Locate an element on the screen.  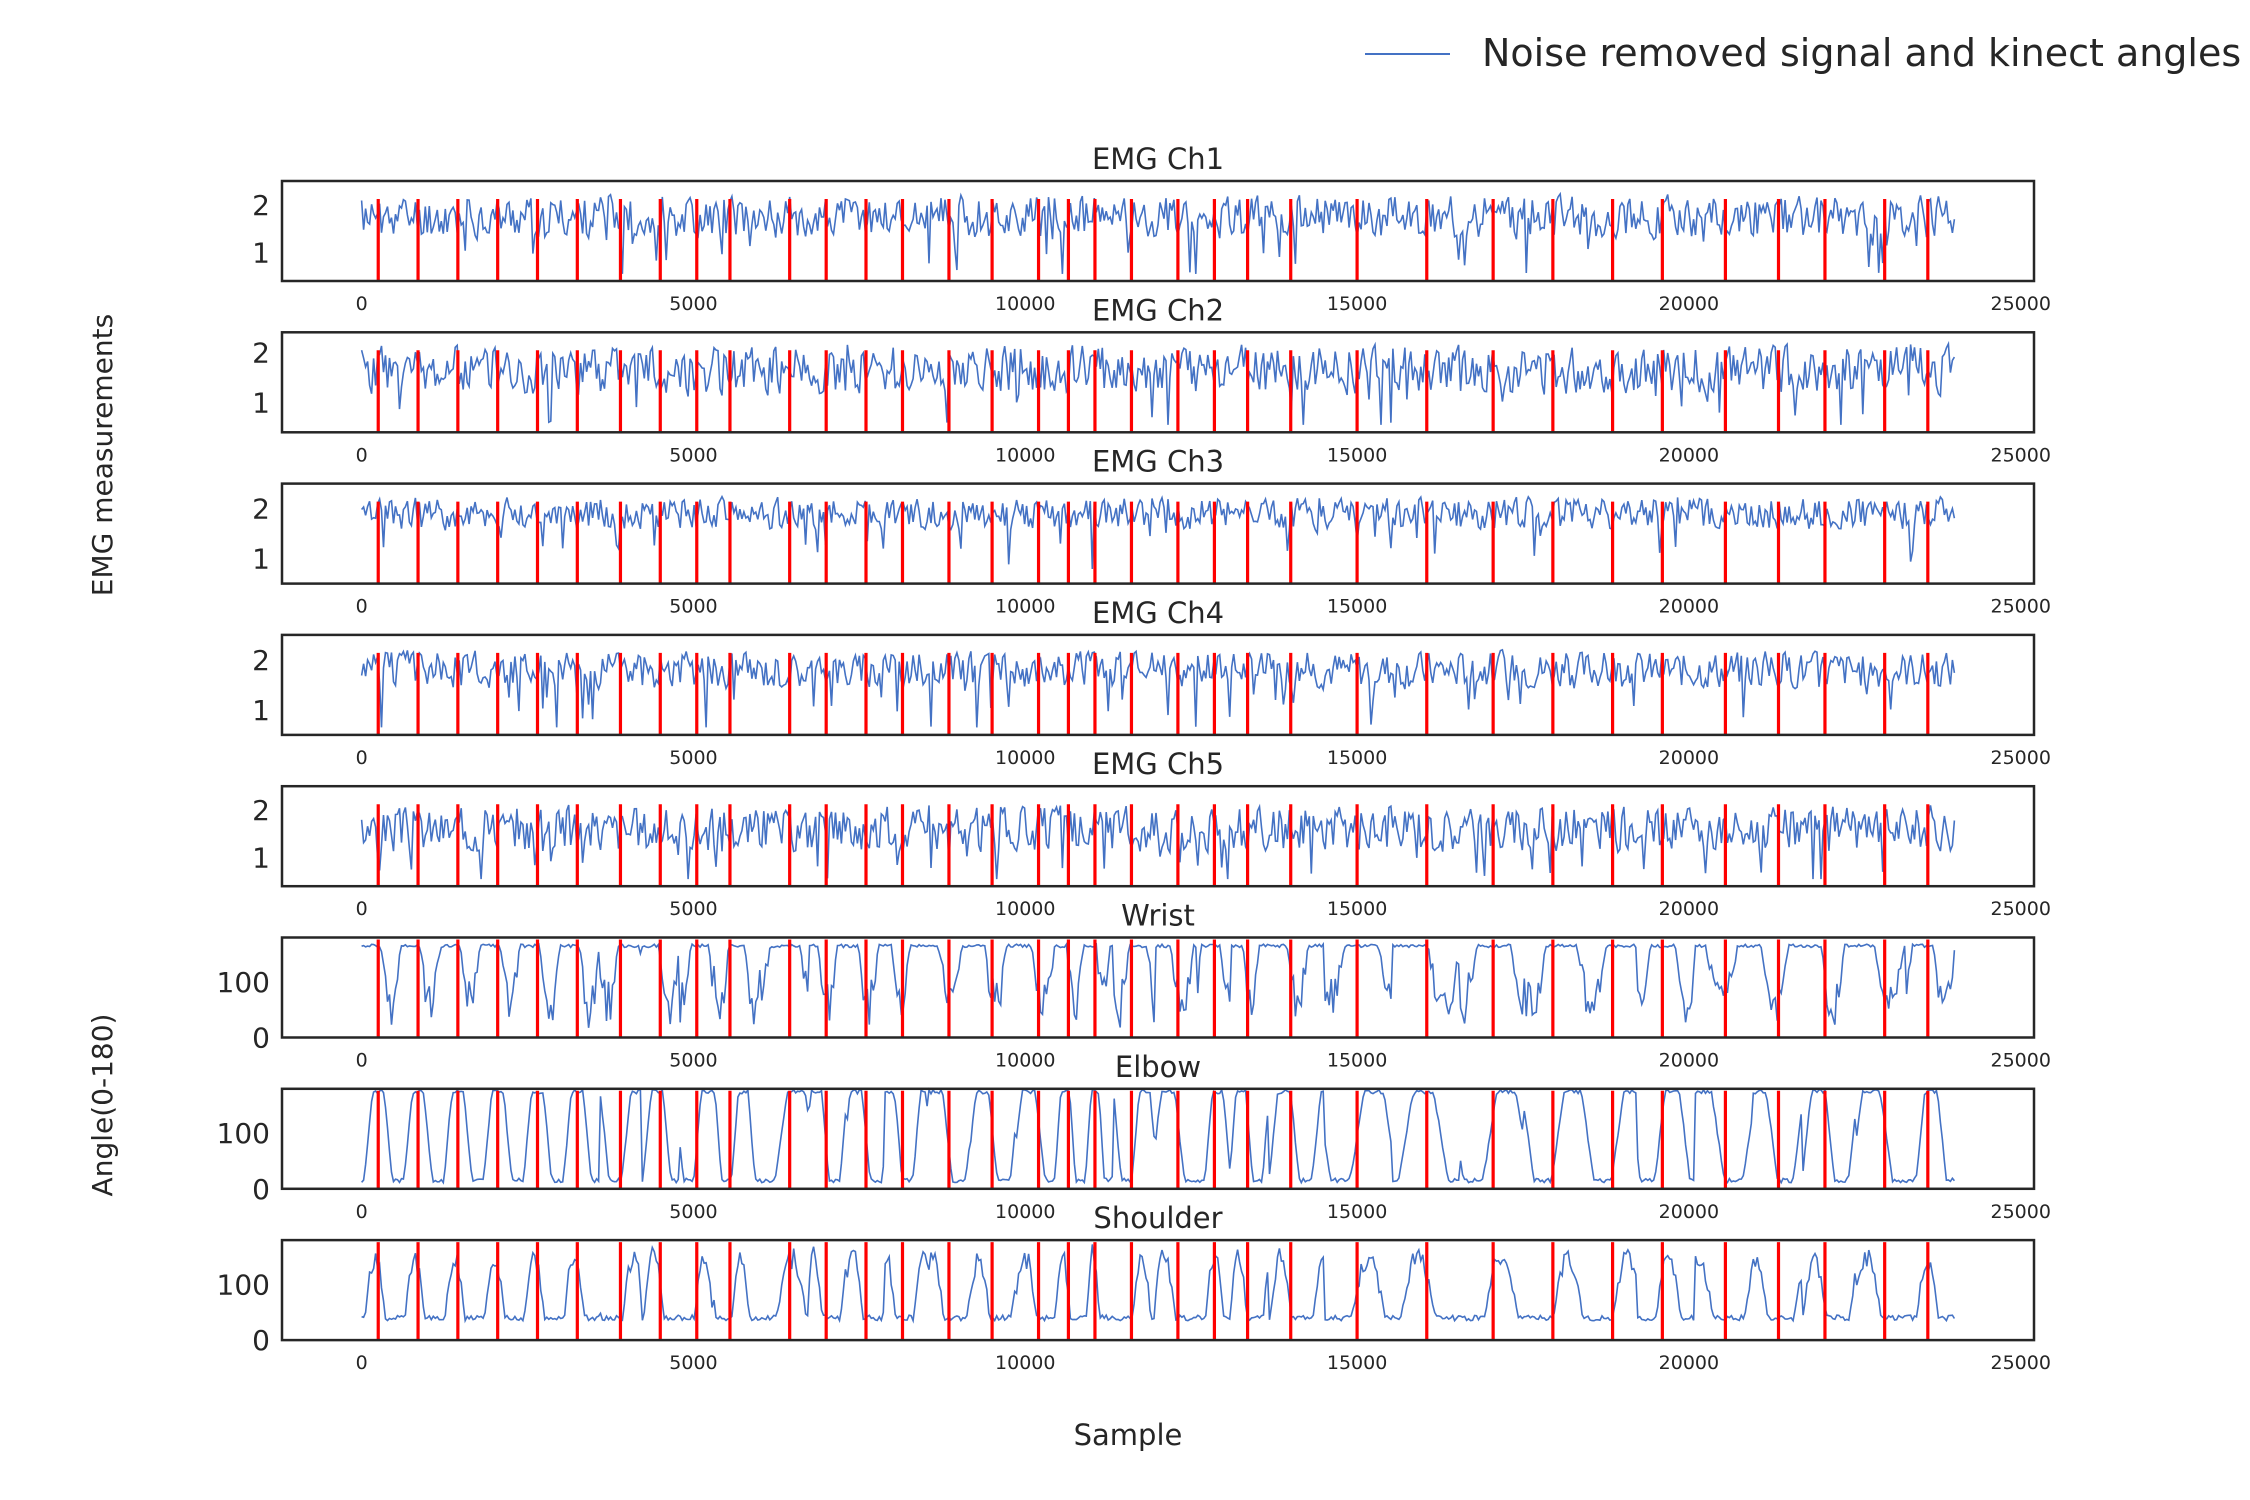
panel-title: EMG Ch3 is located at coordinates (1158, 462).